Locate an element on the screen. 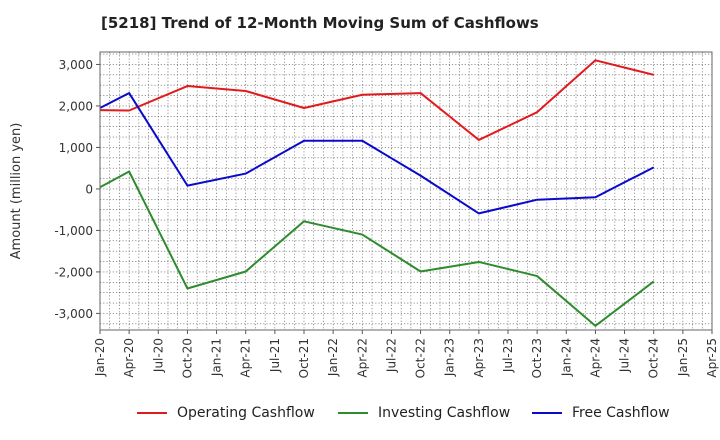 The width and height of the screenshot is (720, 440). y-tick-label: 2,000 is located at coordinates (76, 106).